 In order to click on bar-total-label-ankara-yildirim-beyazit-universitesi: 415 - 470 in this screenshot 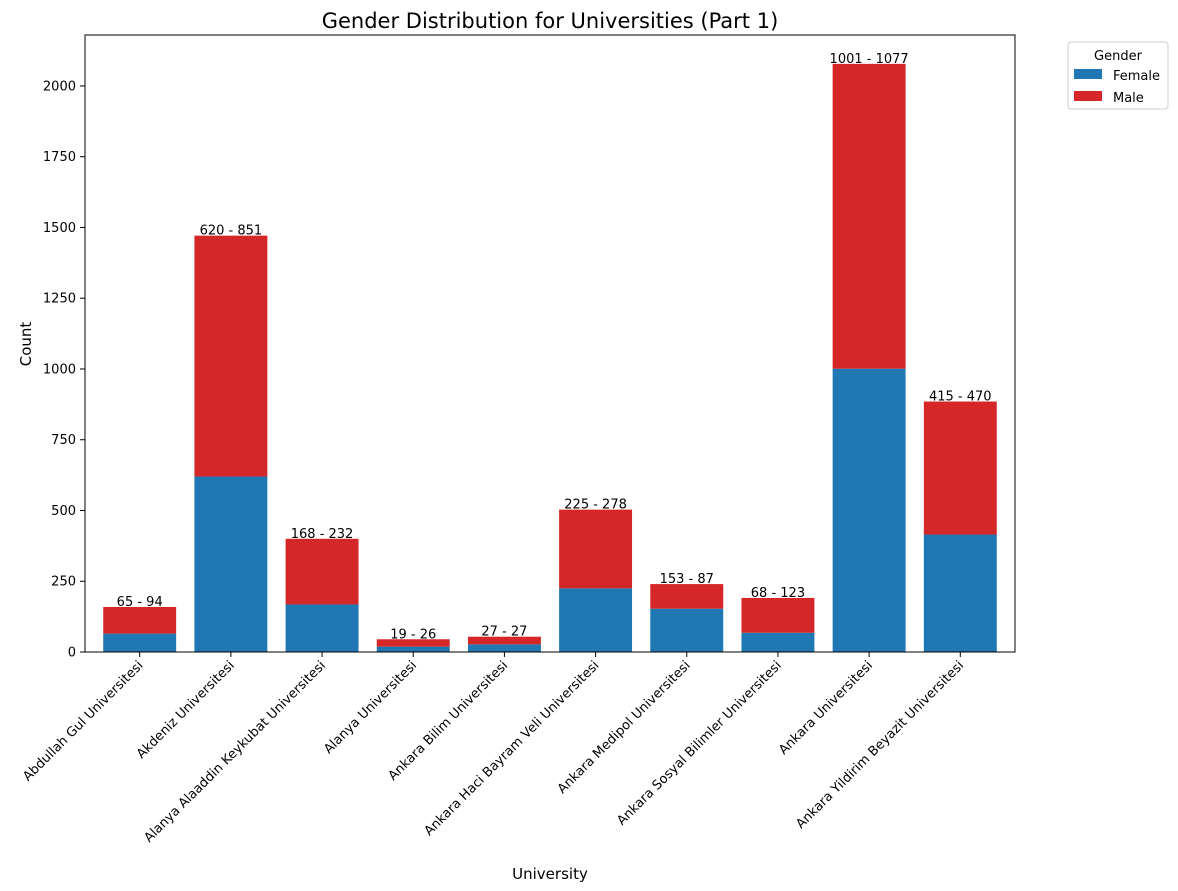, I will do `click(960, 397)`.